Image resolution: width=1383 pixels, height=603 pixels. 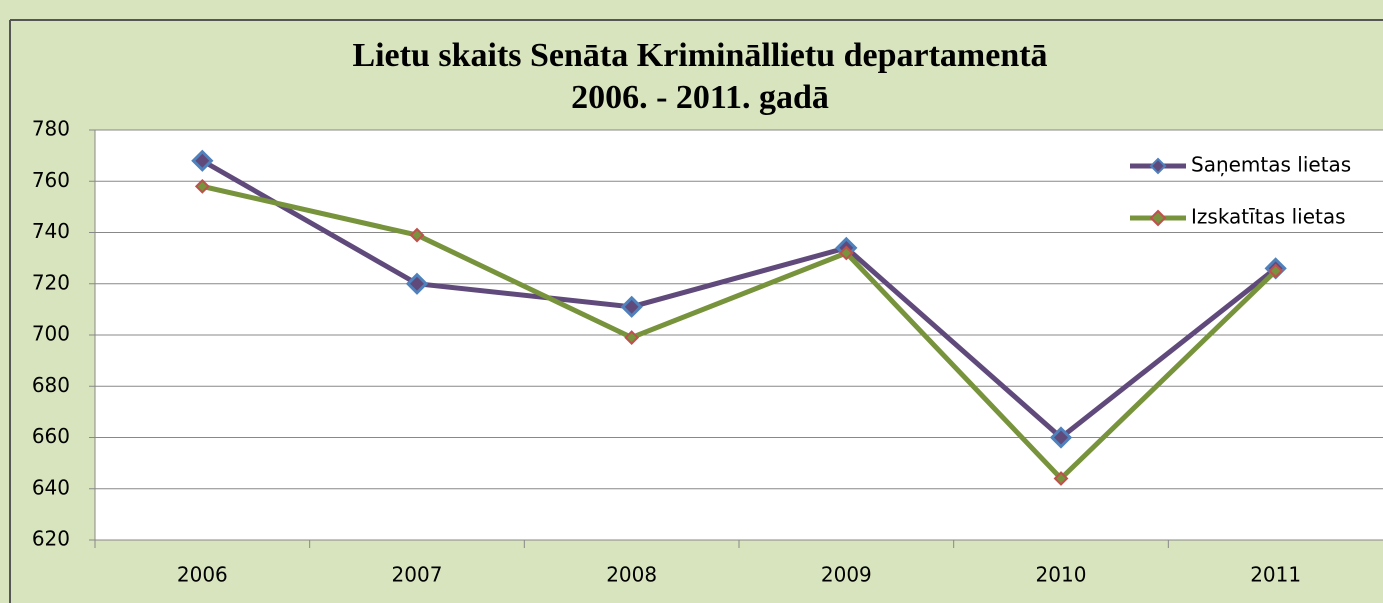 What do you see at coordinates (51, 282) in the screenshot?
I see `y-tick-label: 720` at bounding box center [51, 282].